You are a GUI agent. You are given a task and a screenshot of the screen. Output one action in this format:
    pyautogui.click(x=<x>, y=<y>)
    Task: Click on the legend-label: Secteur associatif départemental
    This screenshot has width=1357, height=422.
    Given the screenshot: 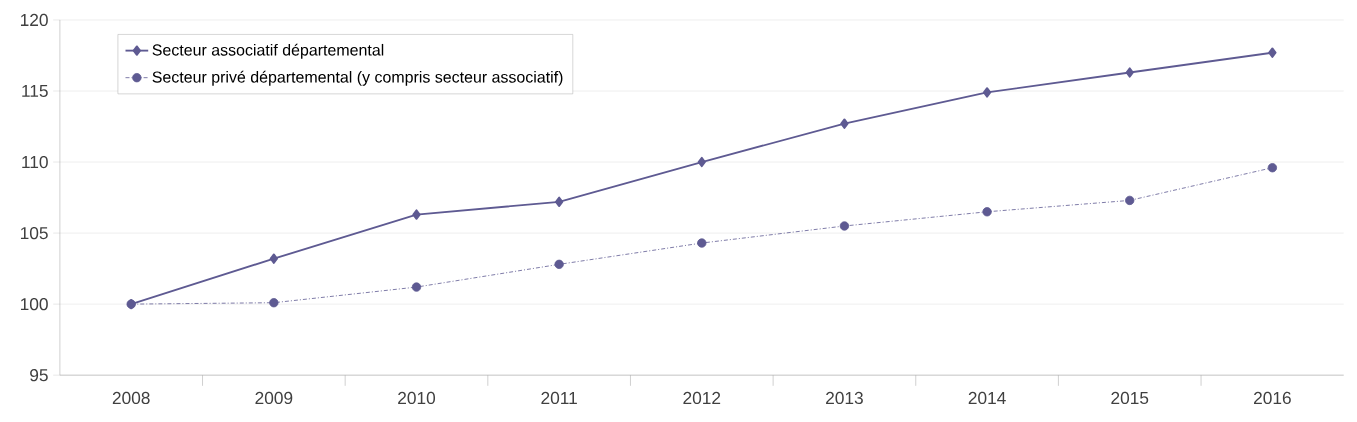 What is the action you would take?
    pyautogui.click(x=268, y=51)
    